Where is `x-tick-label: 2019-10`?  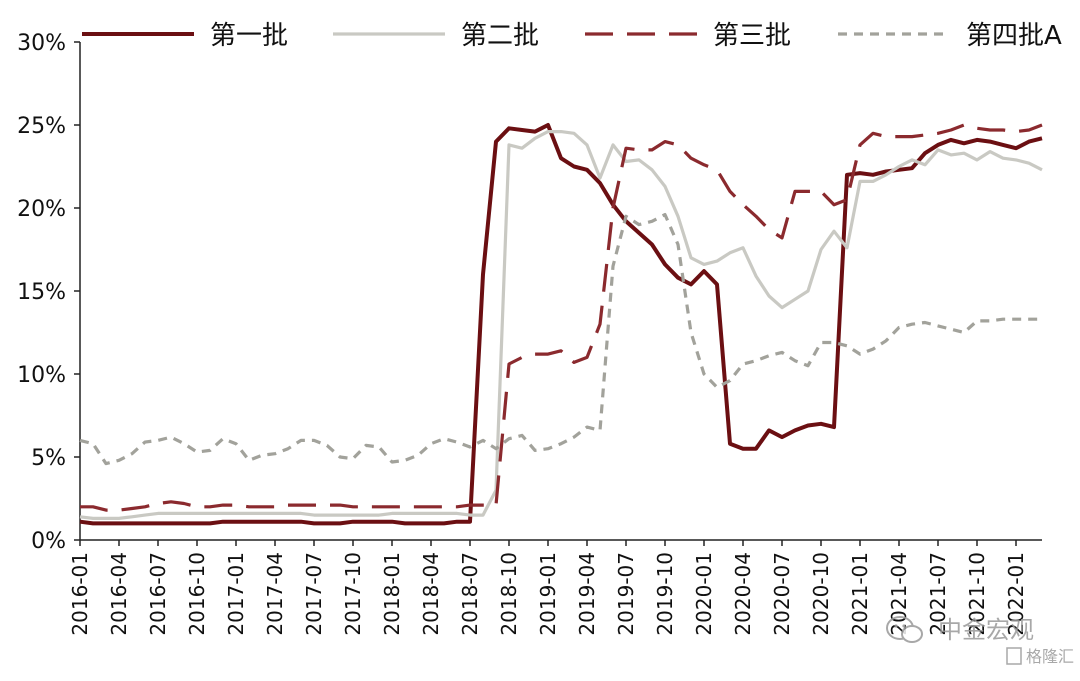 x-tick-label: 2019-10 is located at coordinates (665, 594).